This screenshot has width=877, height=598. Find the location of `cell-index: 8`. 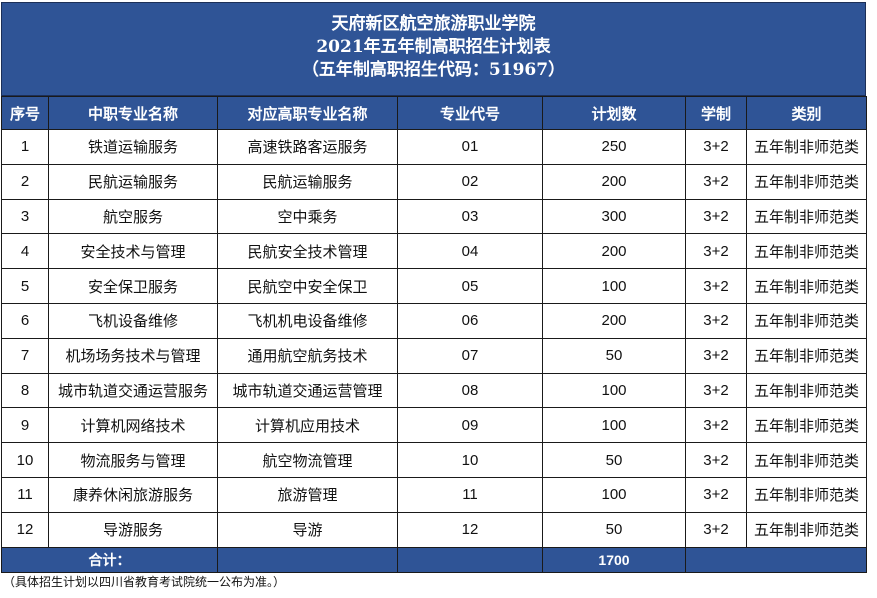

cell-index: 8 is located at coordinates (25, 390).